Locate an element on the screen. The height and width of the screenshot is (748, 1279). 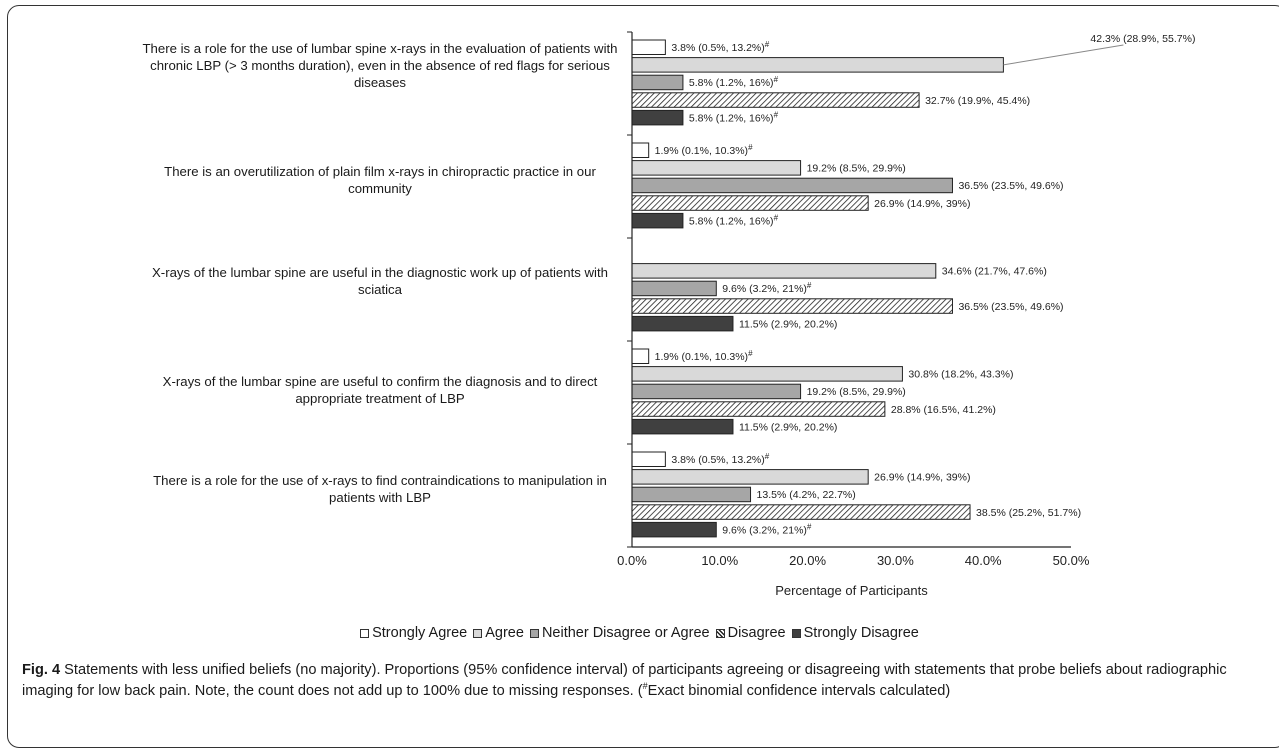
legend-swatch-agree is located at coordinates (478, 633).